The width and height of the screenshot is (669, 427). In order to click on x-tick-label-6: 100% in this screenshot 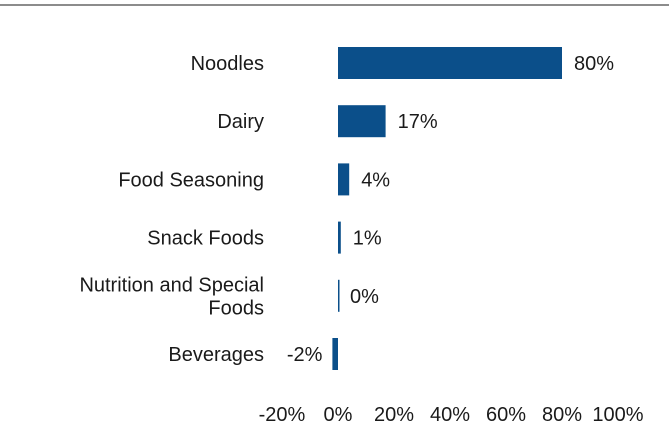, I will do `click(617, 415)`.